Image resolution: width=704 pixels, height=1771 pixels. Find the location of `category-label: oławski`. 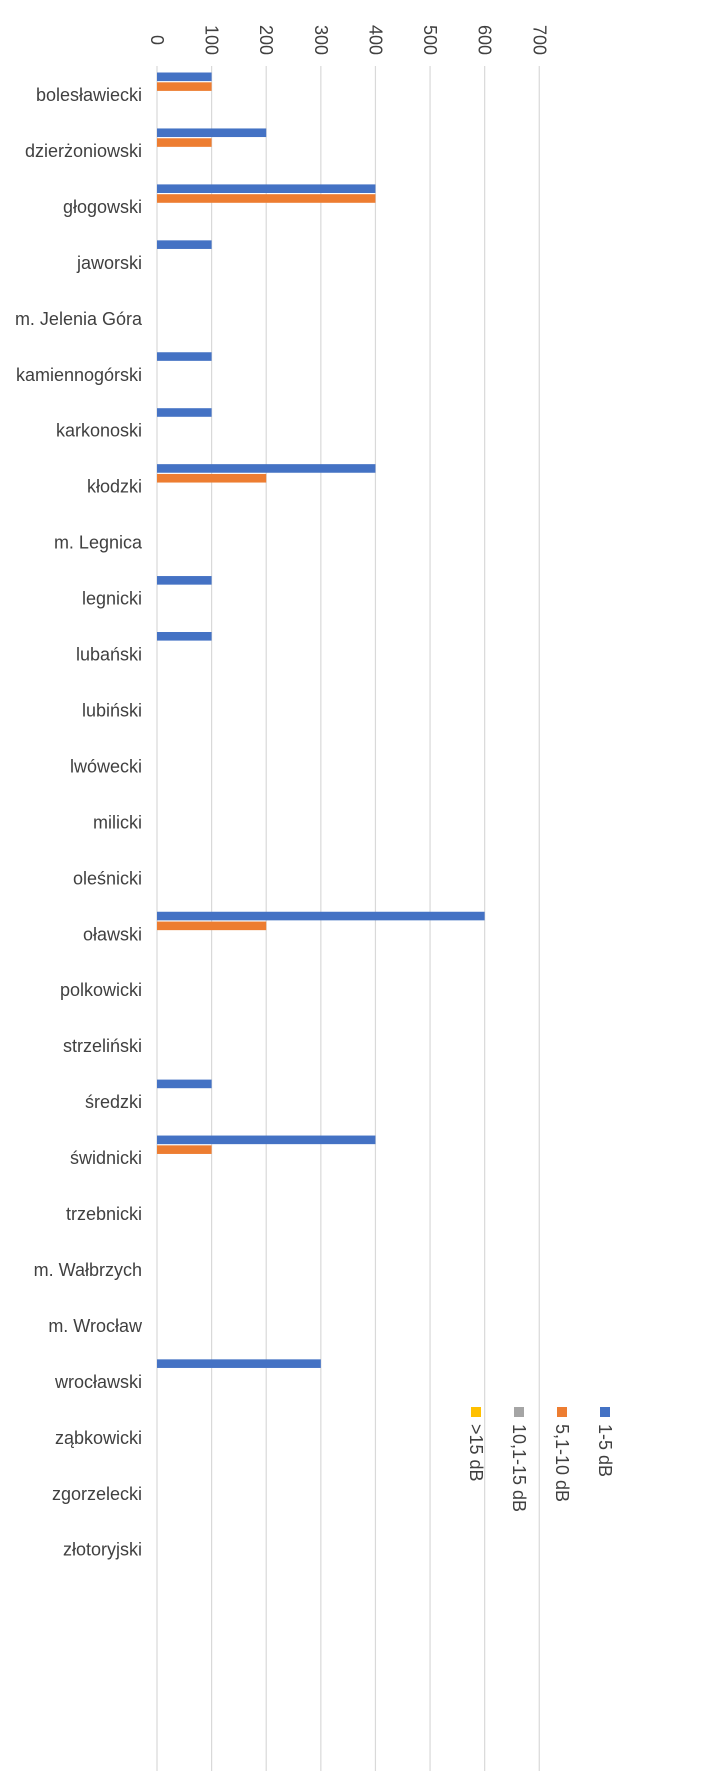

category-label: oławski is located at coordinates (112, 934).